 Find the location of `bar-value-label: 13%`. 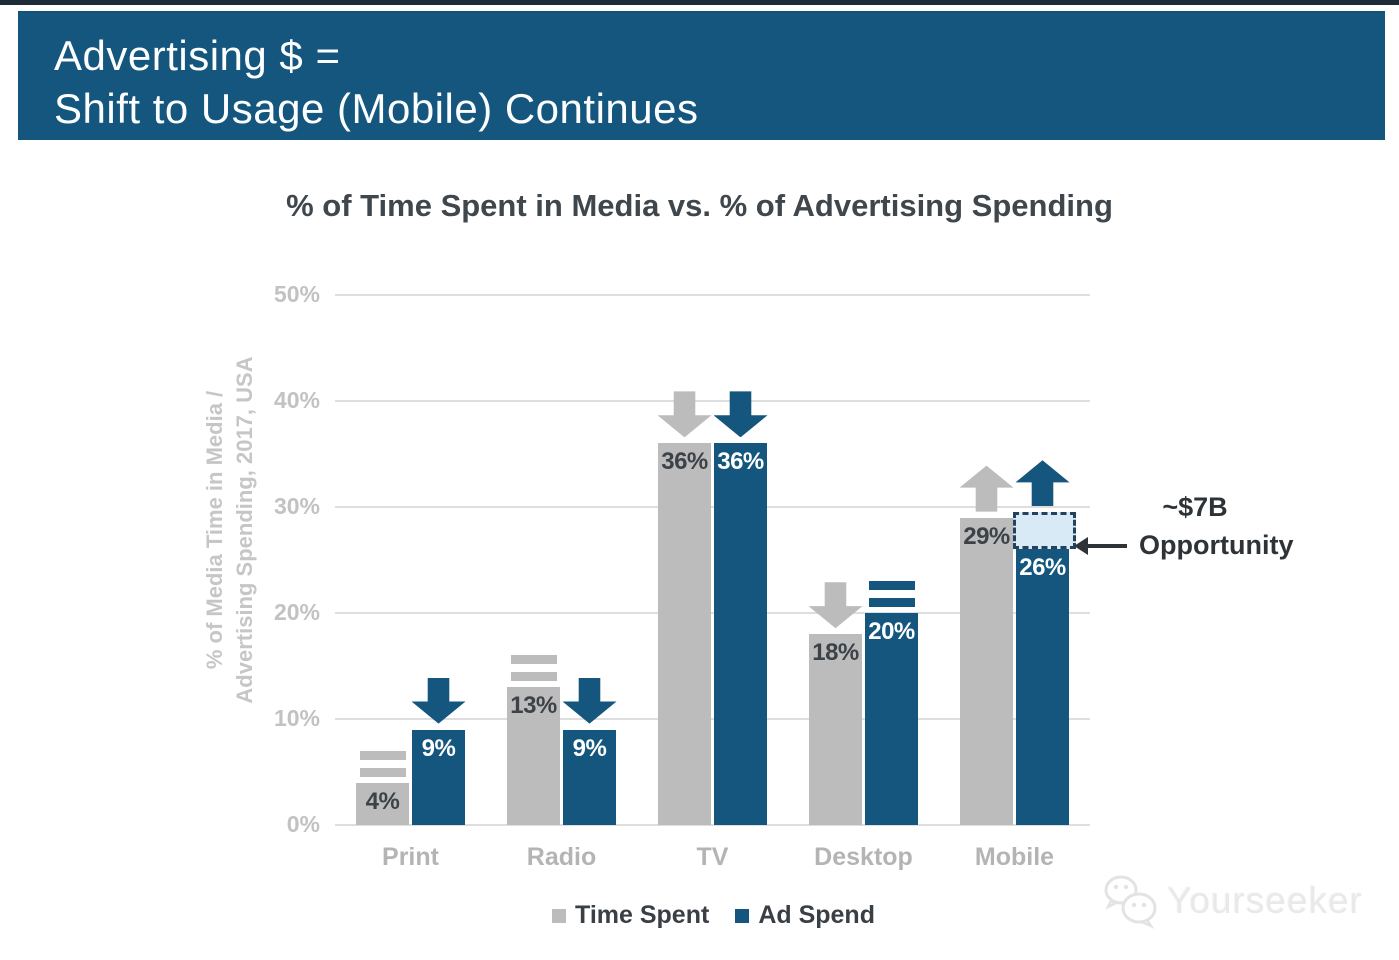

bar-value-label: 13% is located at coordinates (533, 706).